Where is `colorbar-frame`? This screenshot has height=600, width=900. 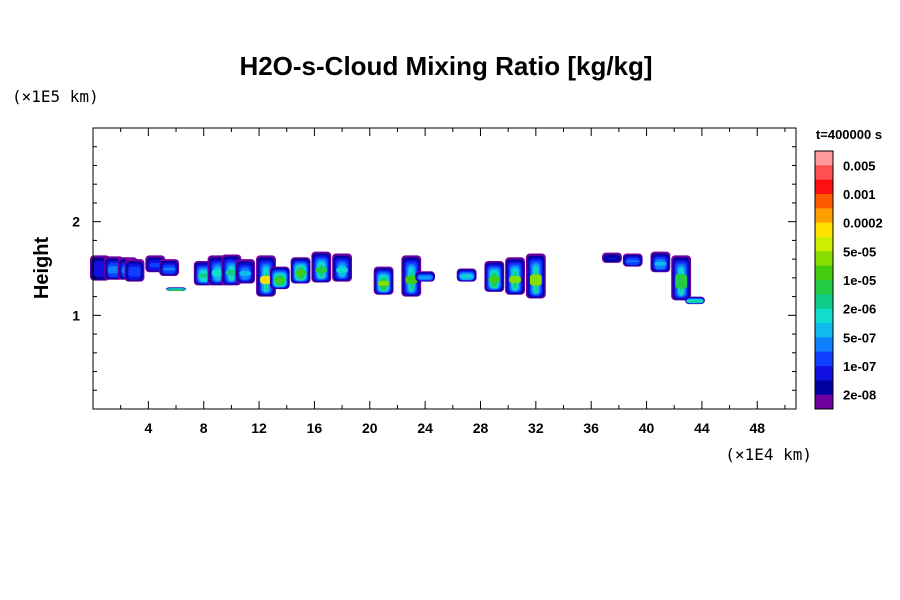
colorbar-frame is located at coordinates (824, 280).